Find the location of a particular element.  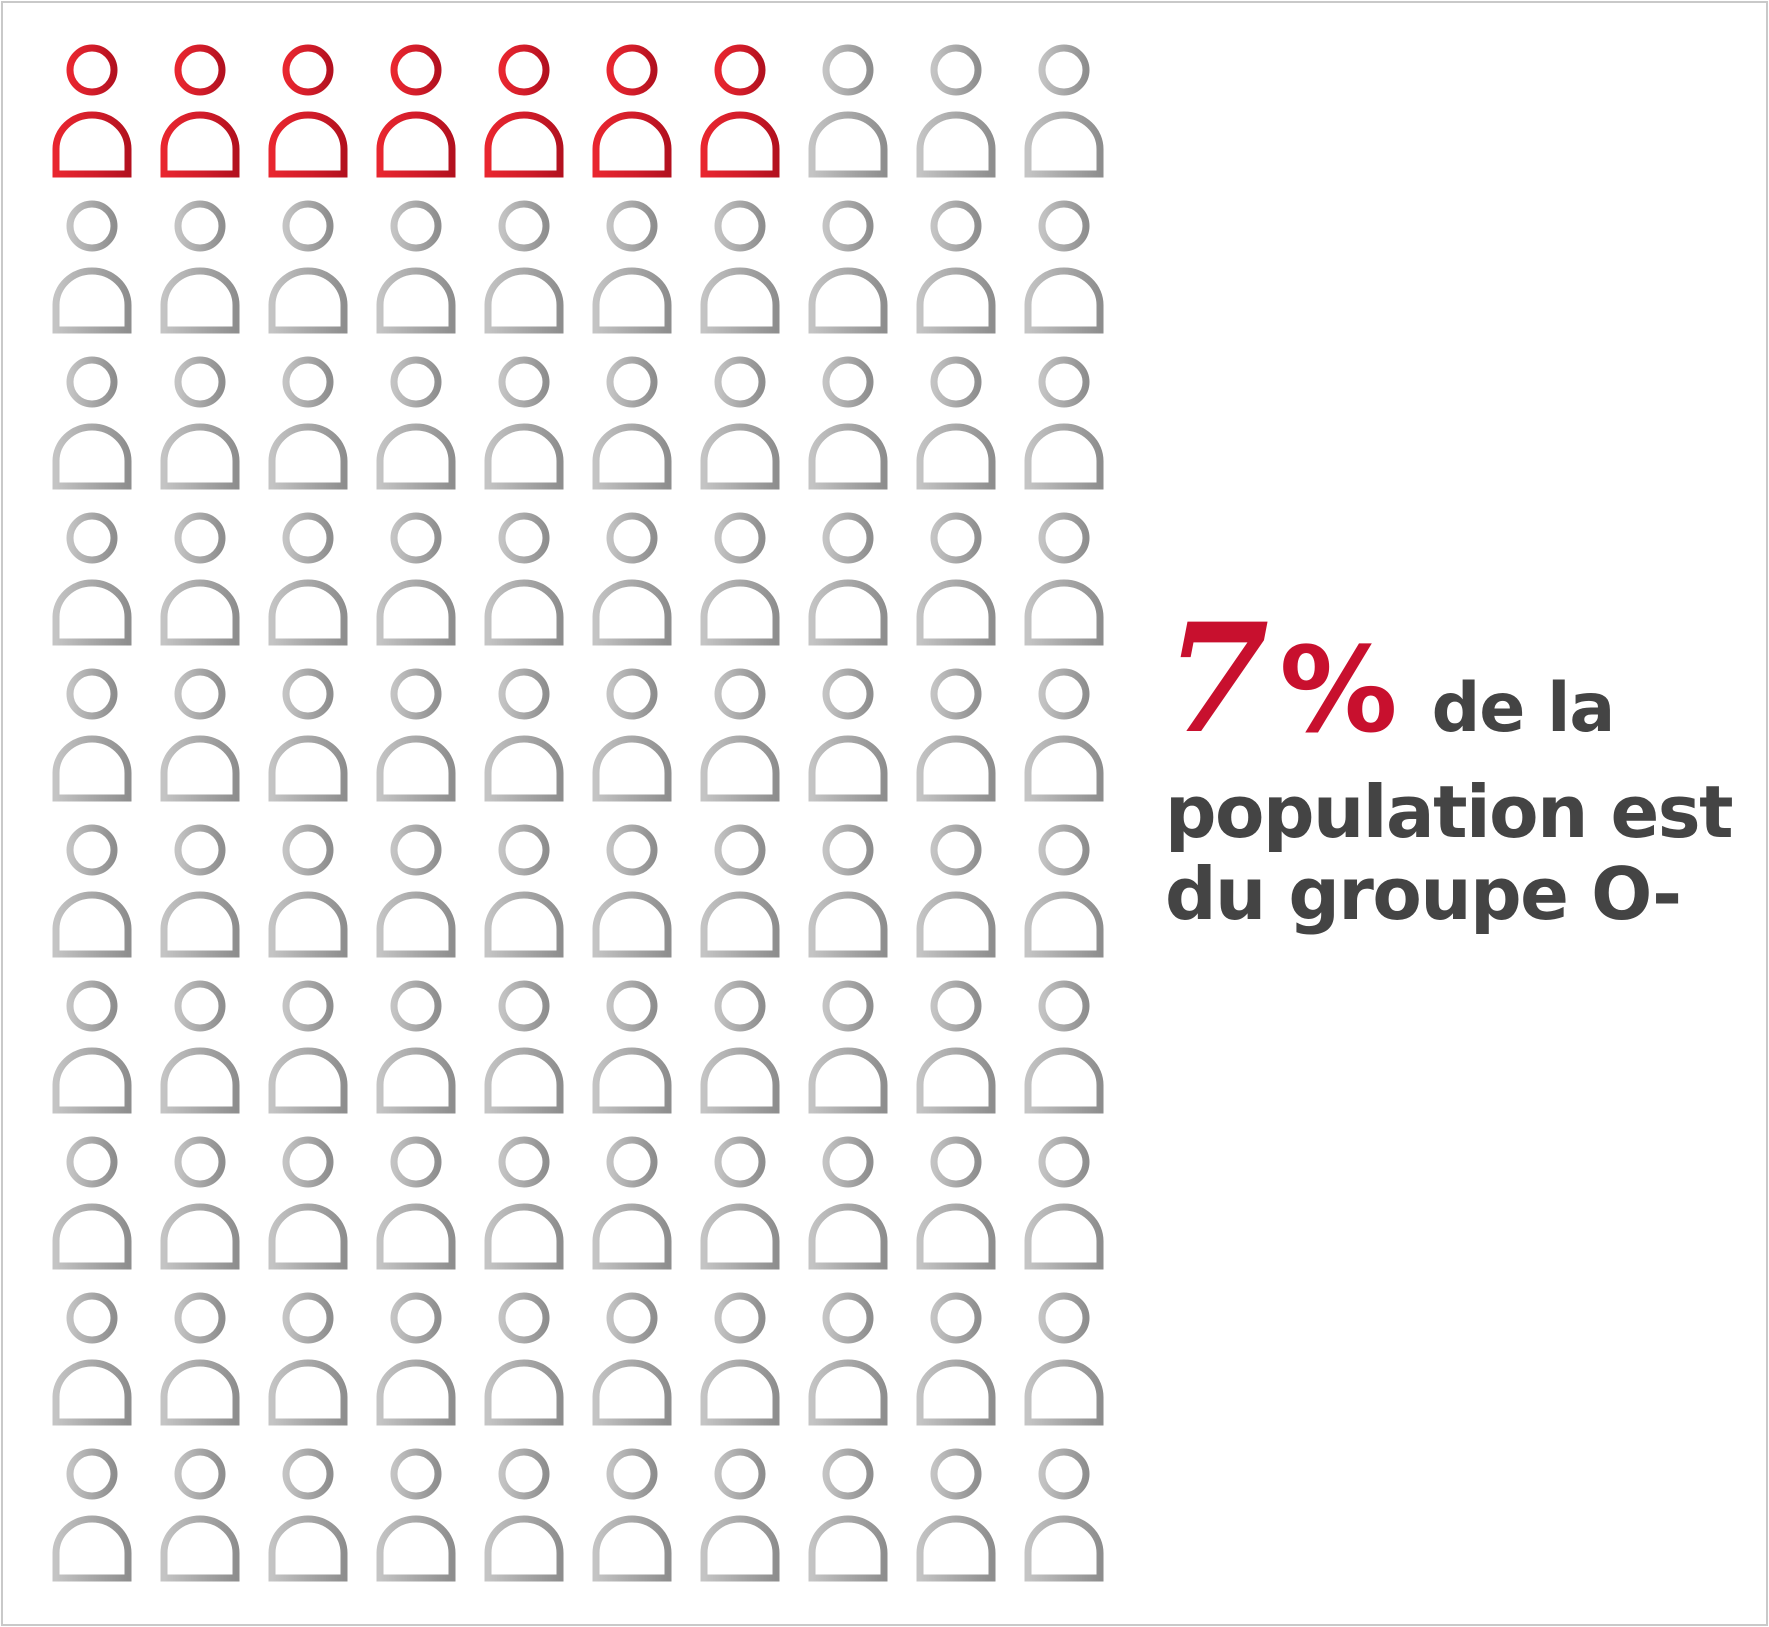

headline-text-start: de la is located at coordinates (1523, 708).